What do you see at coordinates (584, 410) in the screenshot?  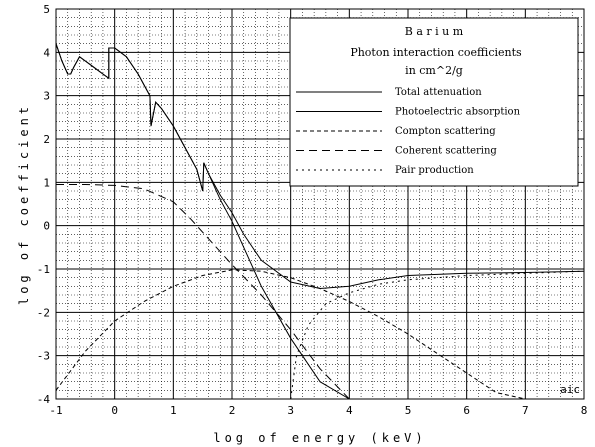 I see `x-tick-label: 8` at bounding box center [584, 410].